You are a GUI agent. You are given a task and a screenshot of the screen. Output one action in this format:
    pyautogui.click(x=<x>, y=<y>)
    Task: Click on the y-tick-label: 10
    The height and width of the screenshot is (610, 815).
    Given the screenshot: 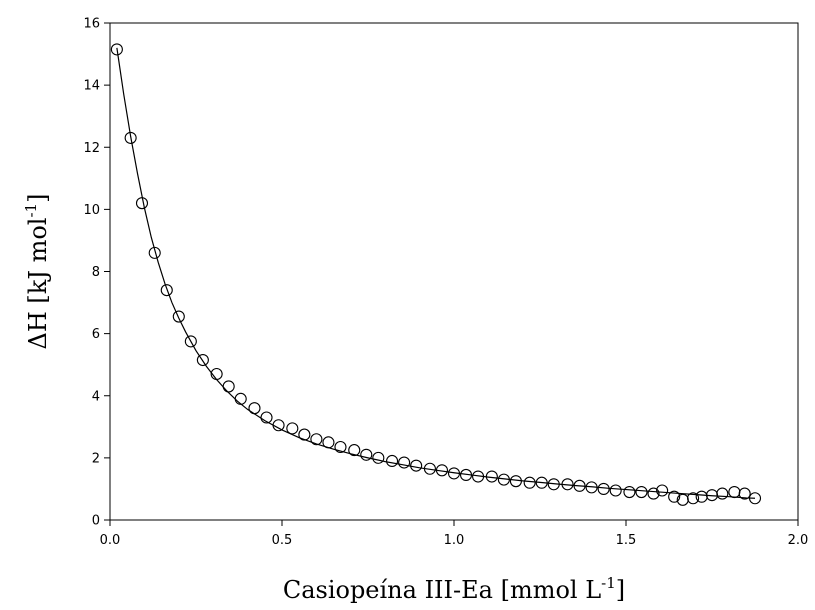 What is the action you would take?
    pyautogui.click(x=91, y=210)
    